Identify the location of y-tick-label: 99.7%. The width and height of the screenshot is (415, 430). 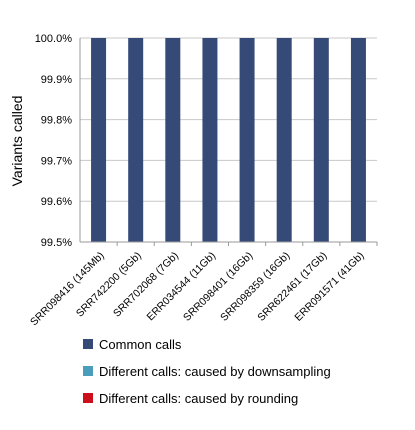
(56, 161).